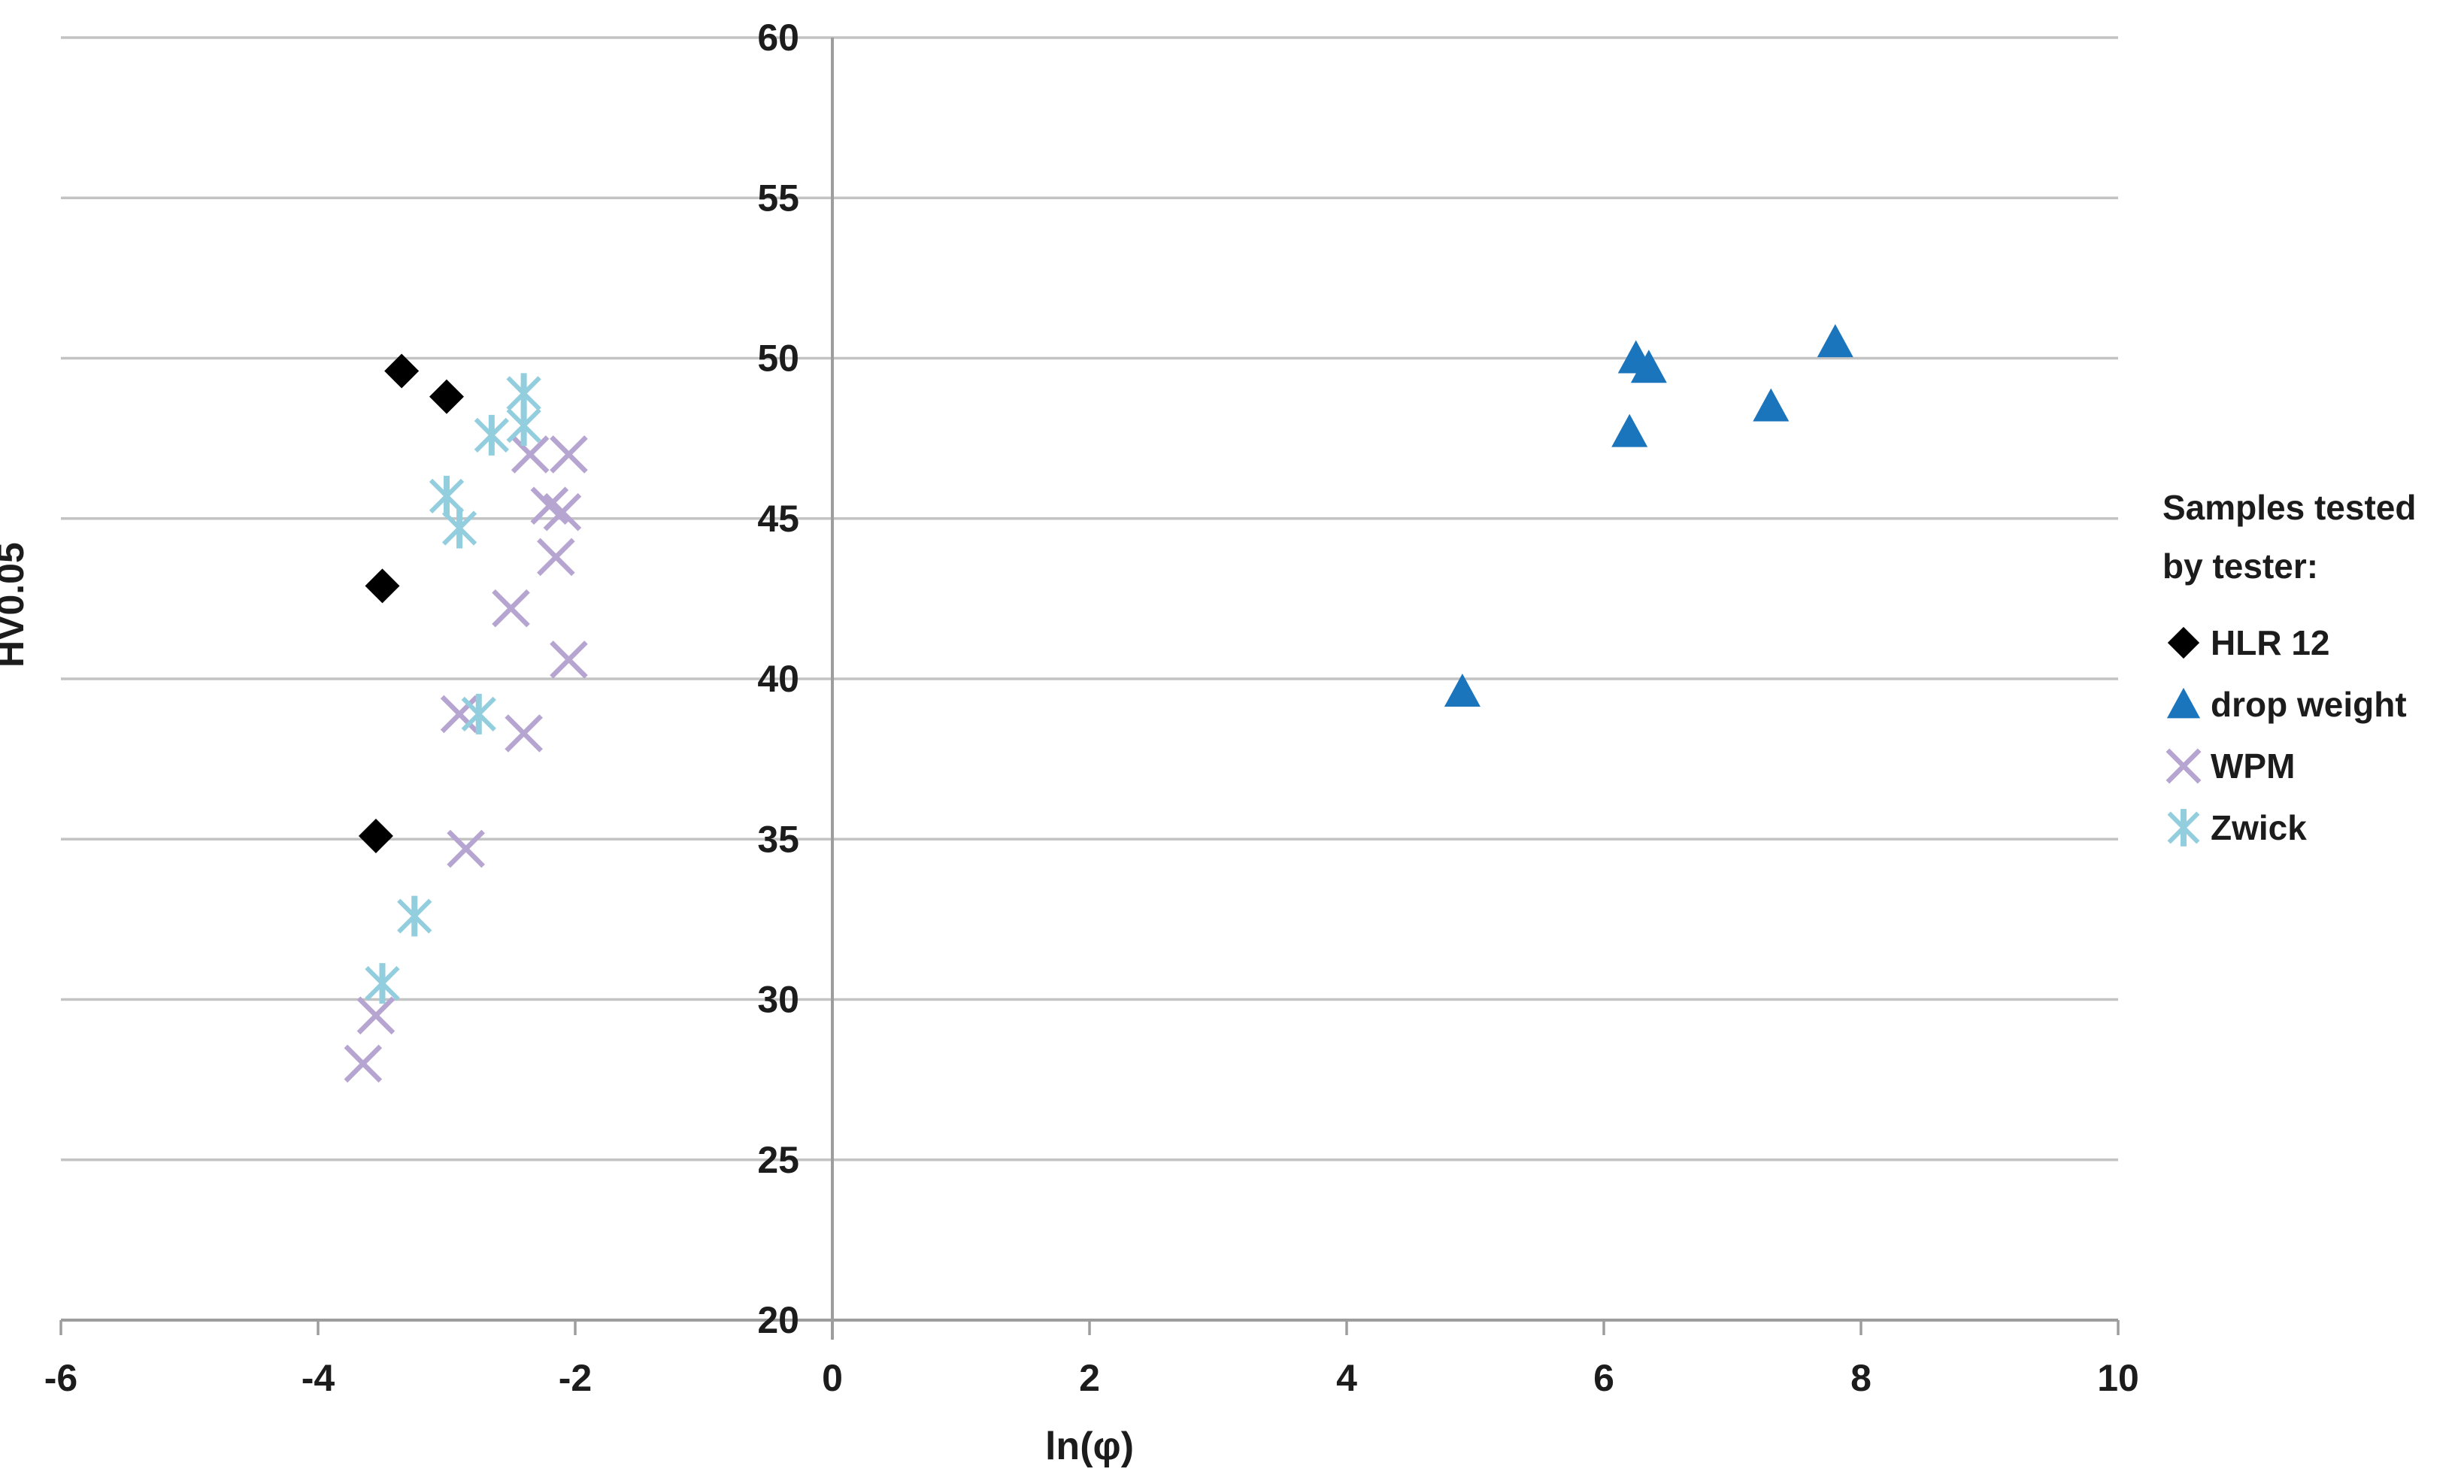 Image resolution: width=2464 pixels, height=1484 pixels. I want to click on y-tick-label: 55, so click(778, 198).